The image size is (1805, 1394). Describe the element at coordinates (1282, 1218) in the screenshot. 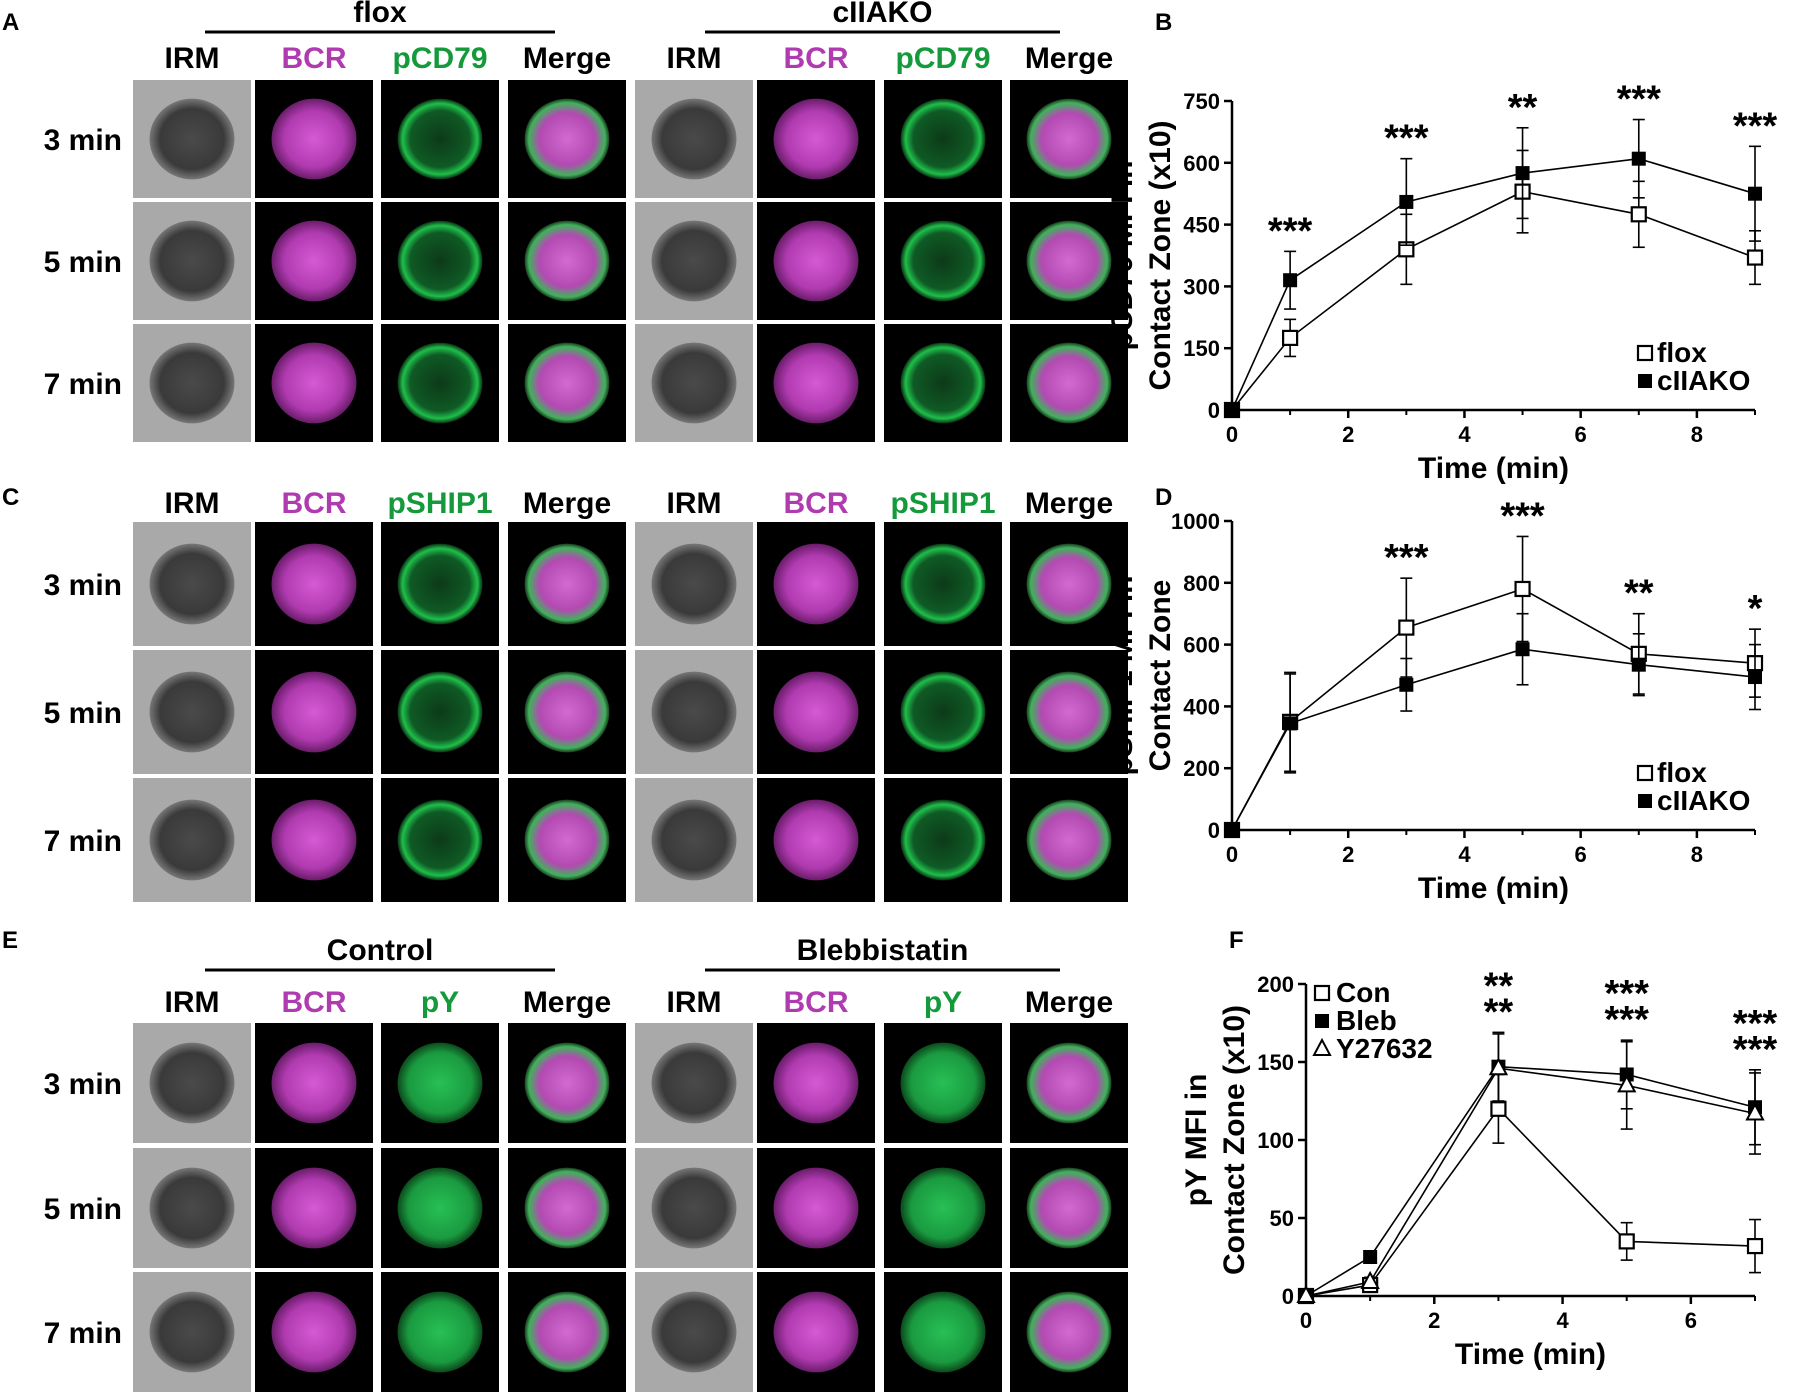

I see `y-tick-label: 50` at that location.